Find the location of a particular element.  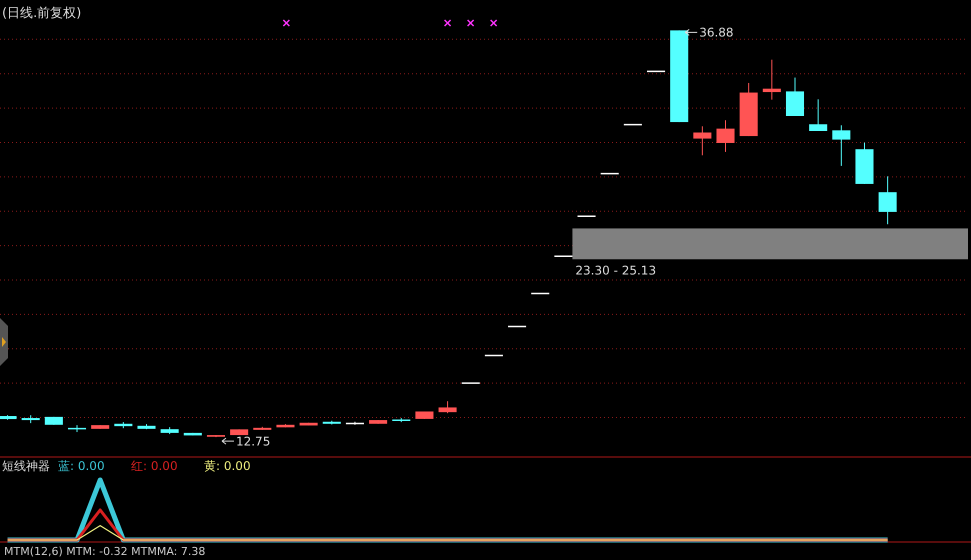

chart-title: 短线神器 is located at coordinates (26, 466).